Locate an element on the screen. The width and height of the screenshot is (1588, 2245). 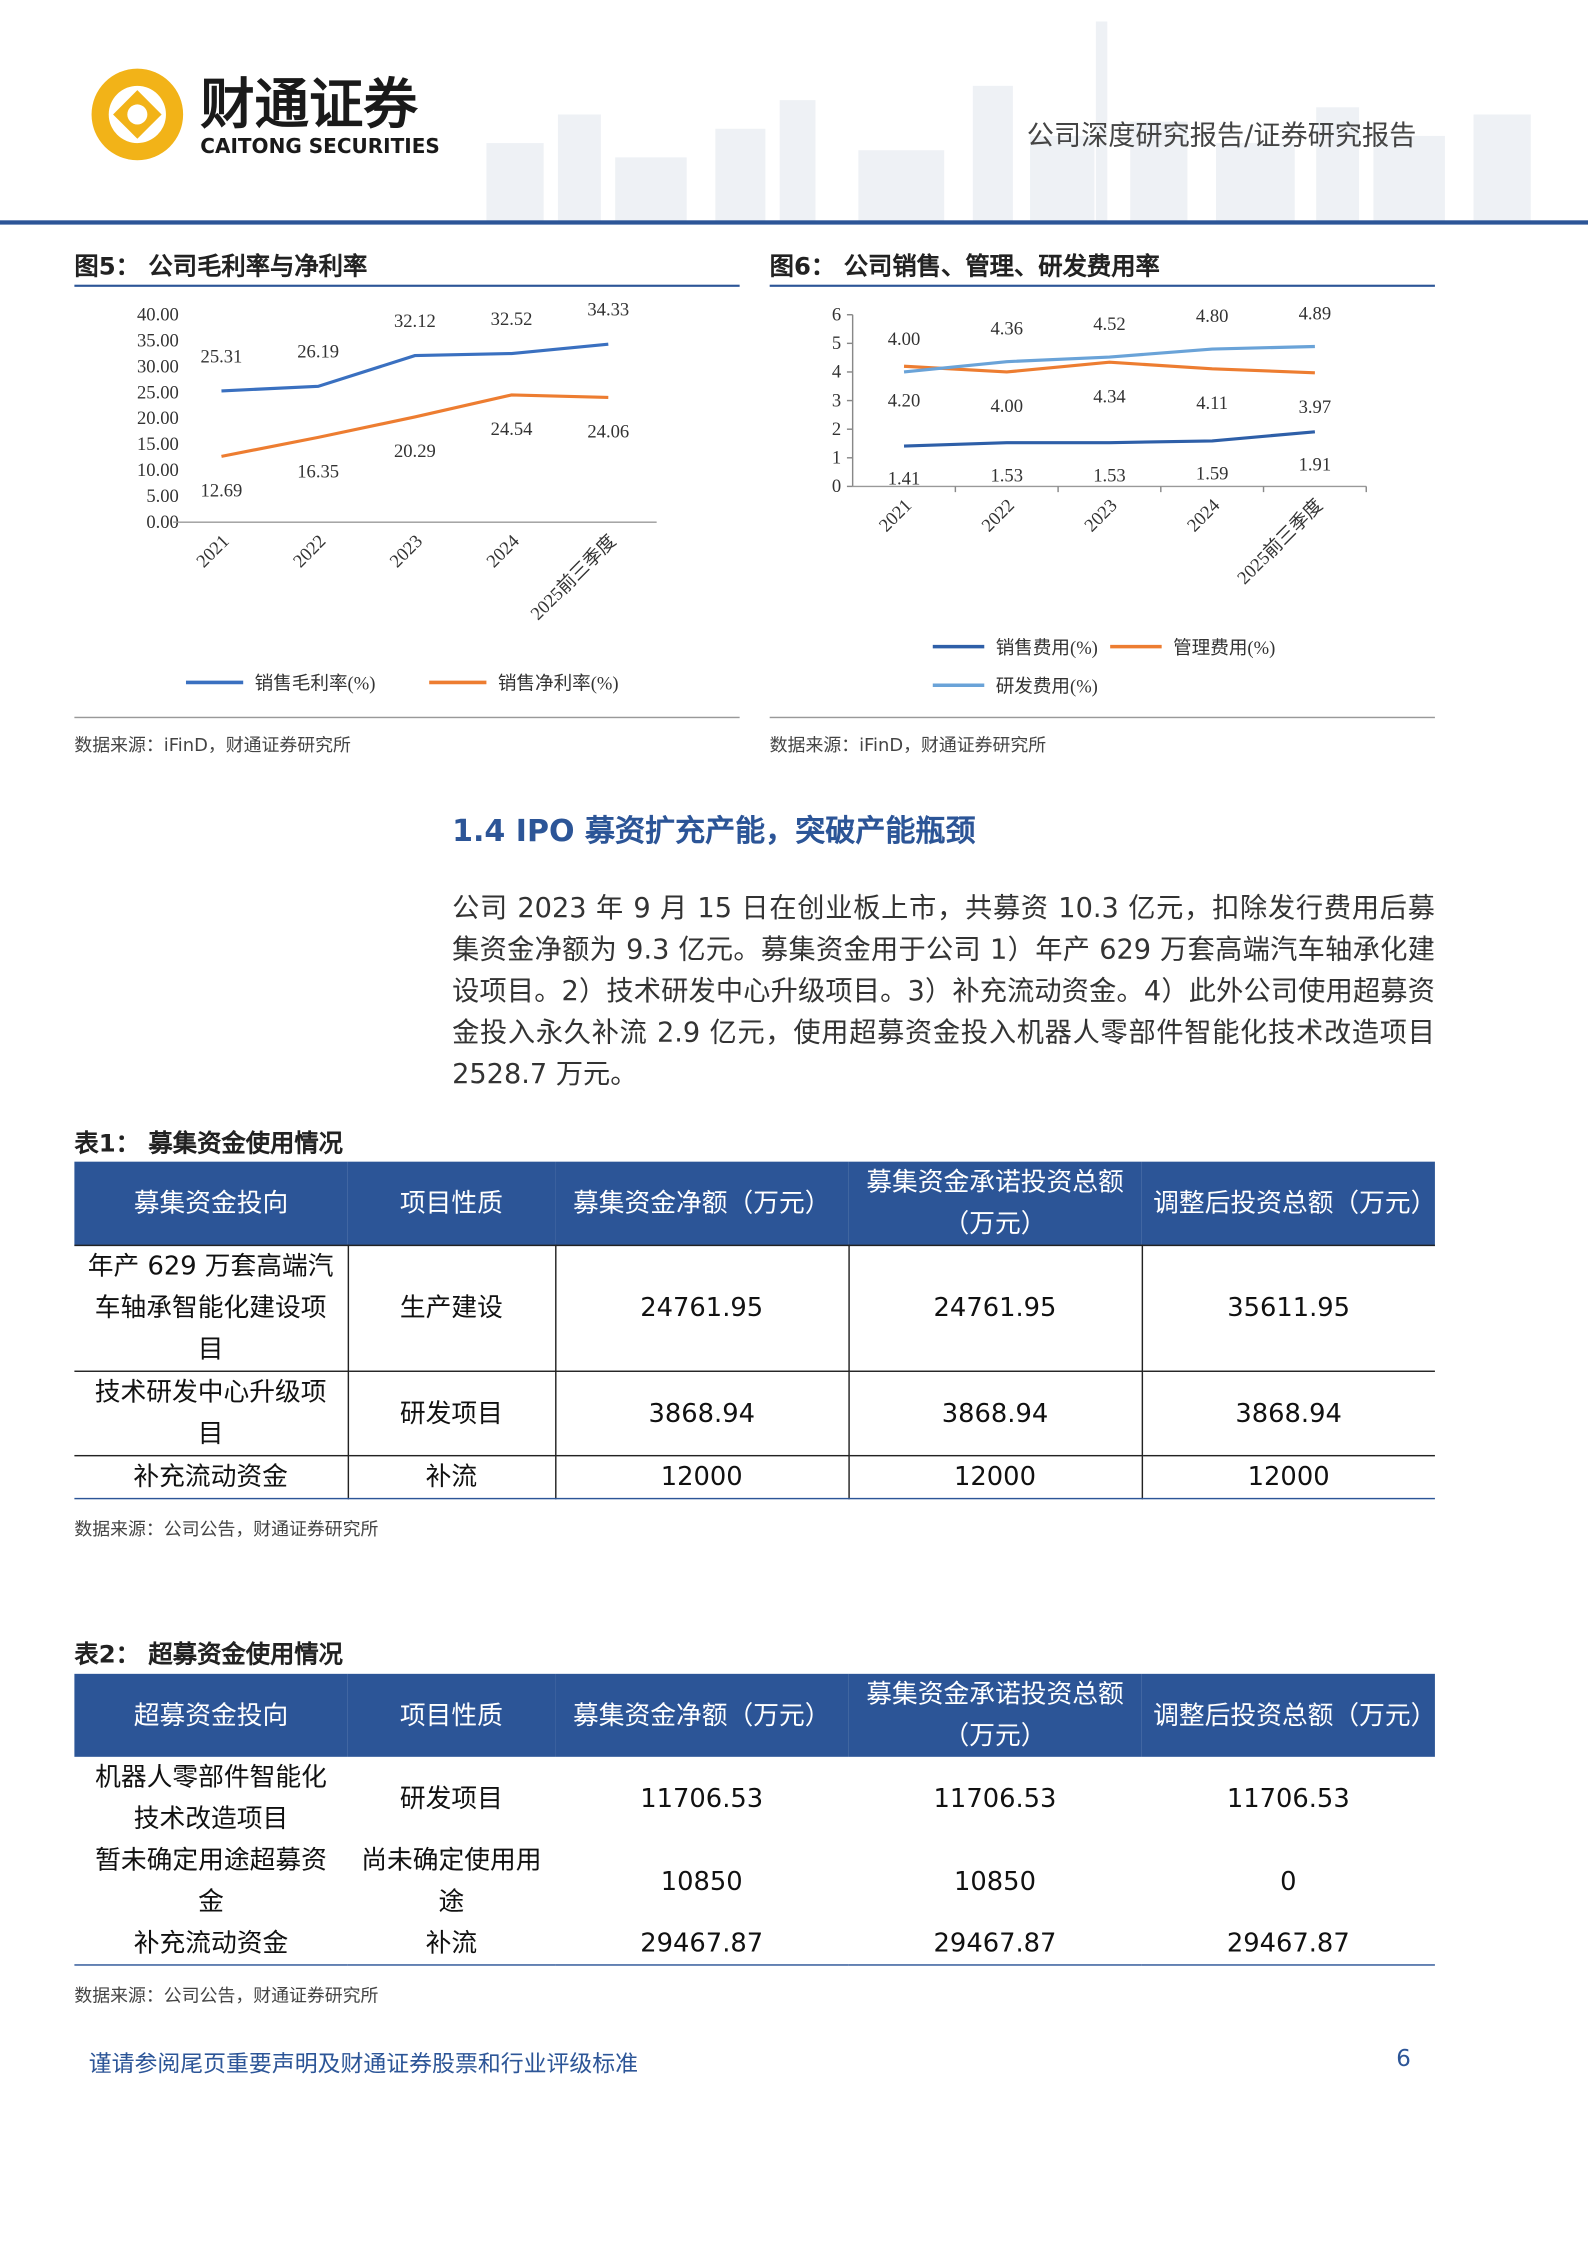
value-label: 1.59 is located at coordinates (1212, 474).